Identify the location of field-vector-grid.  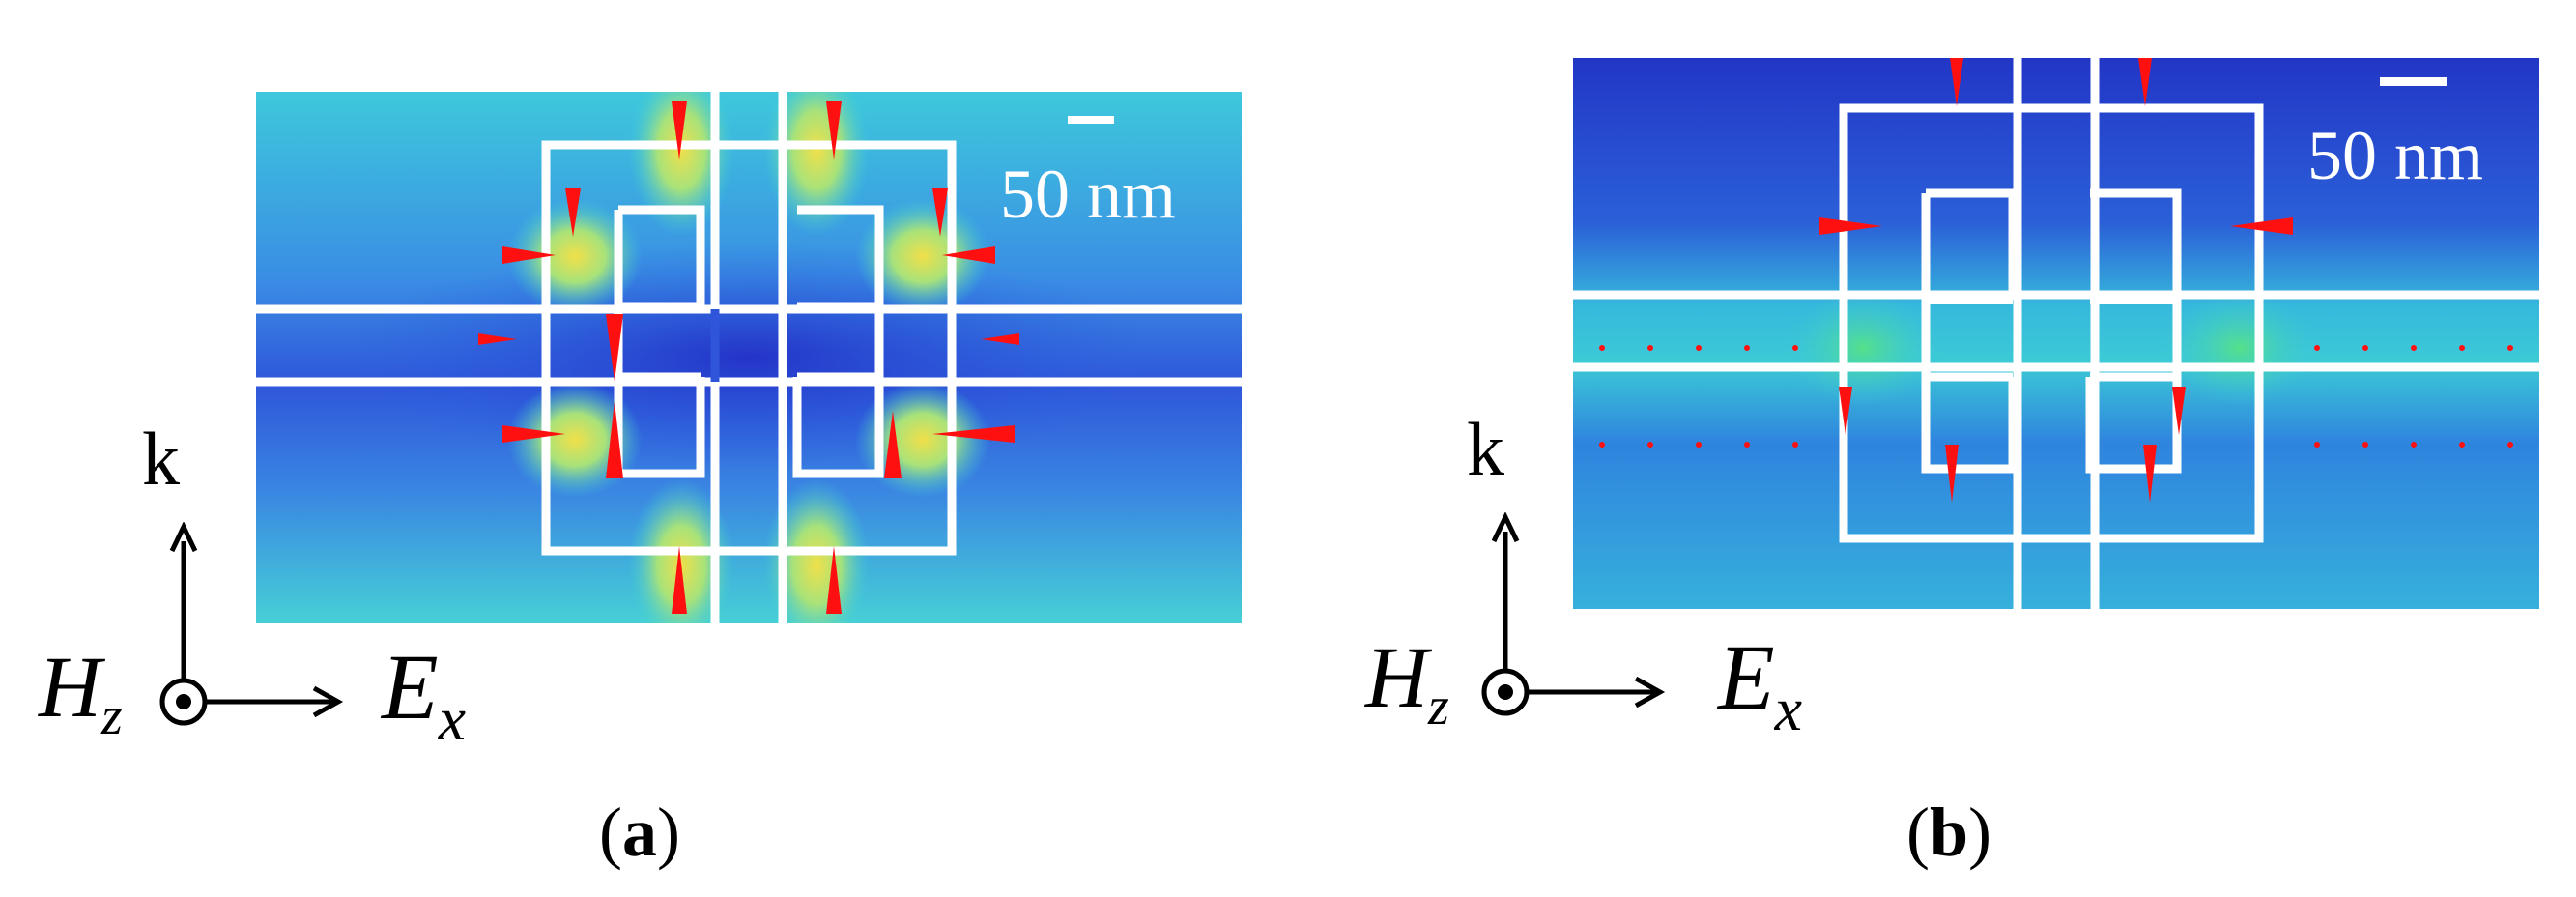
(2056, 396).